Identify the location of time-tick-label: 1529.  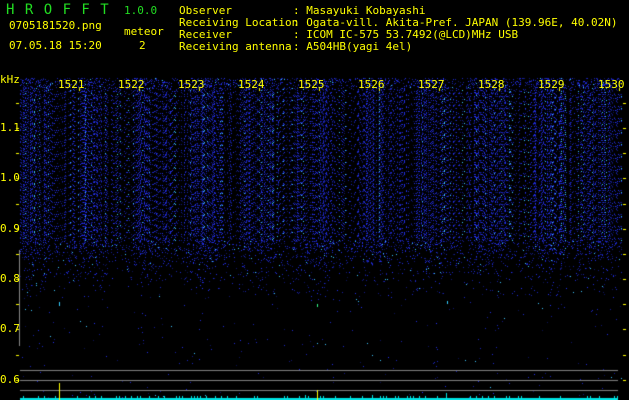
(551, 84).